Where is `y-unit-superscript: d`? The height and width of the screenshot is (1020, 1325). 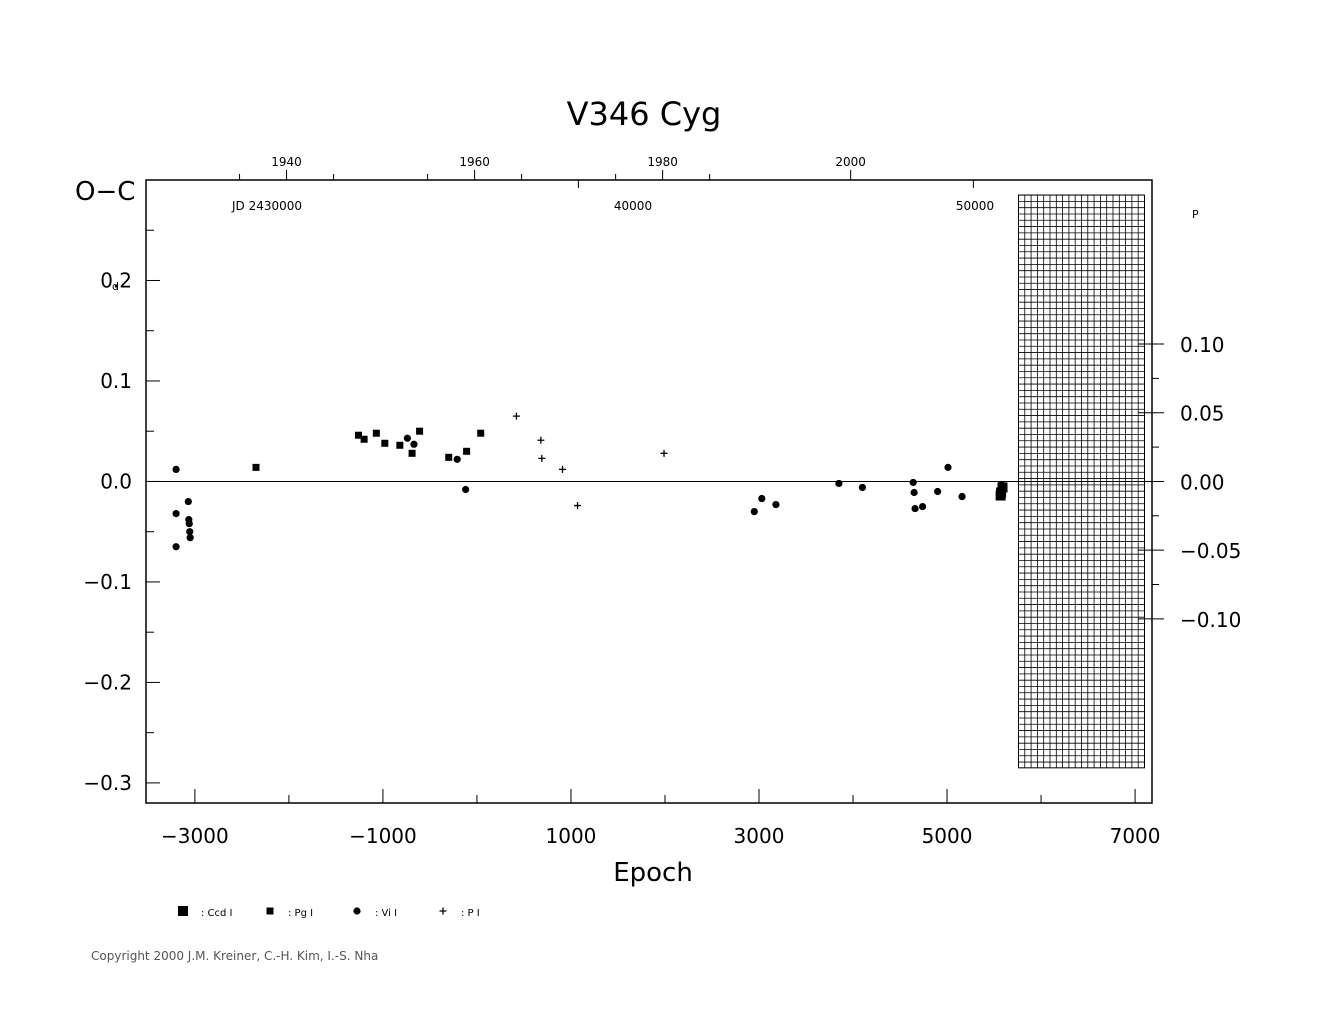 y-unit-superscript: d is located at coordinates (115, 286).